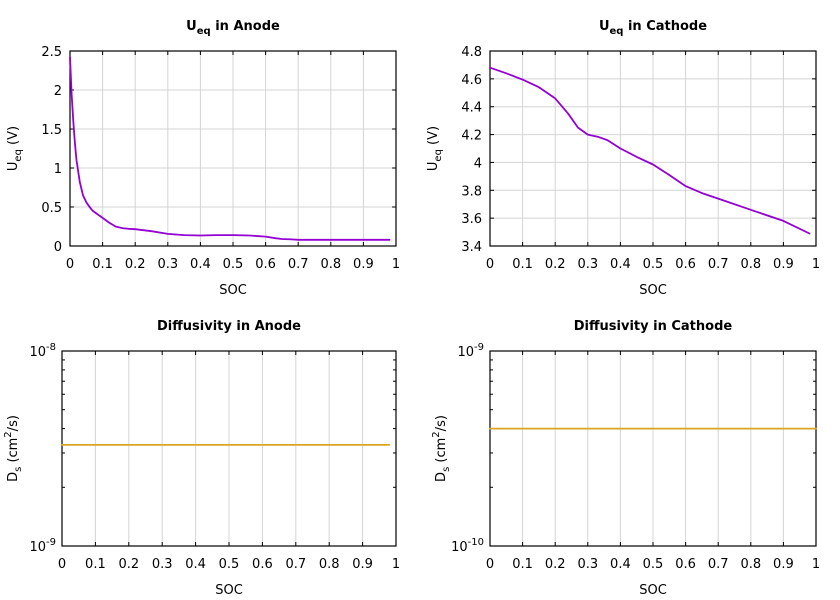 Image resolution: width=840 pixels, height=600 pixels. I want to click on y-tick-label: 1.5, so click(51, 130).